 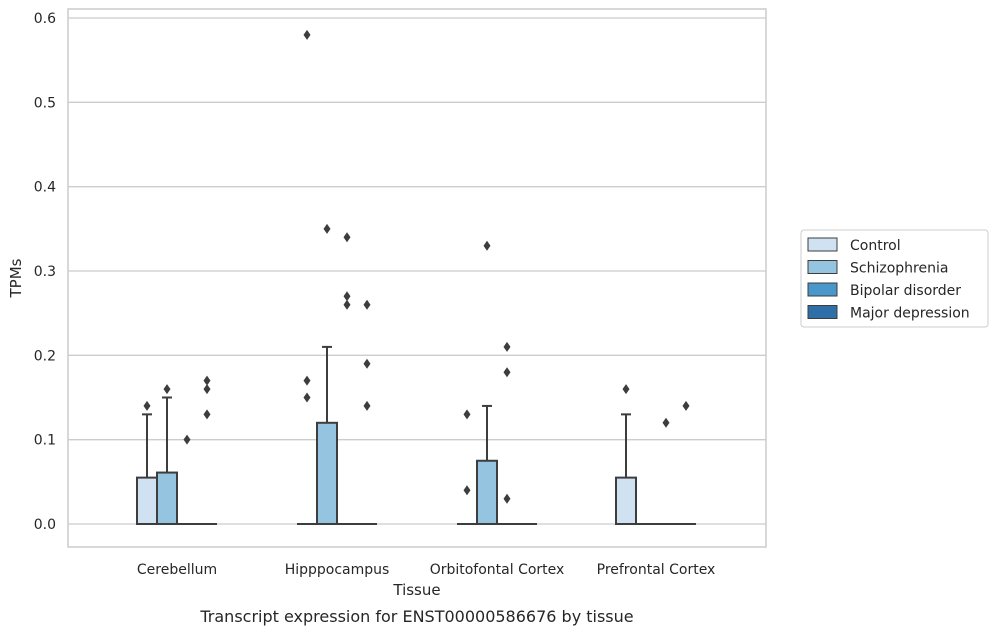 What do you see at coordinates (45, 103) in the screenshot?
I see `y-tick-label: 0.5` at bounding box center [45, 103].